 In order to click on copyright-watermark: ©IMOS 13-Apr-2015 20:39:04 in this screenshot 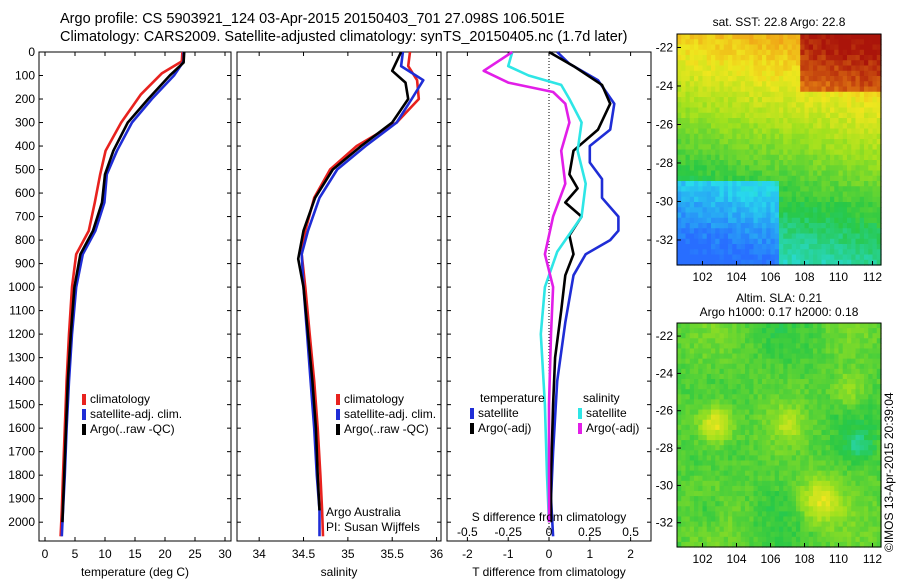, I will do `click(889, 472)`.